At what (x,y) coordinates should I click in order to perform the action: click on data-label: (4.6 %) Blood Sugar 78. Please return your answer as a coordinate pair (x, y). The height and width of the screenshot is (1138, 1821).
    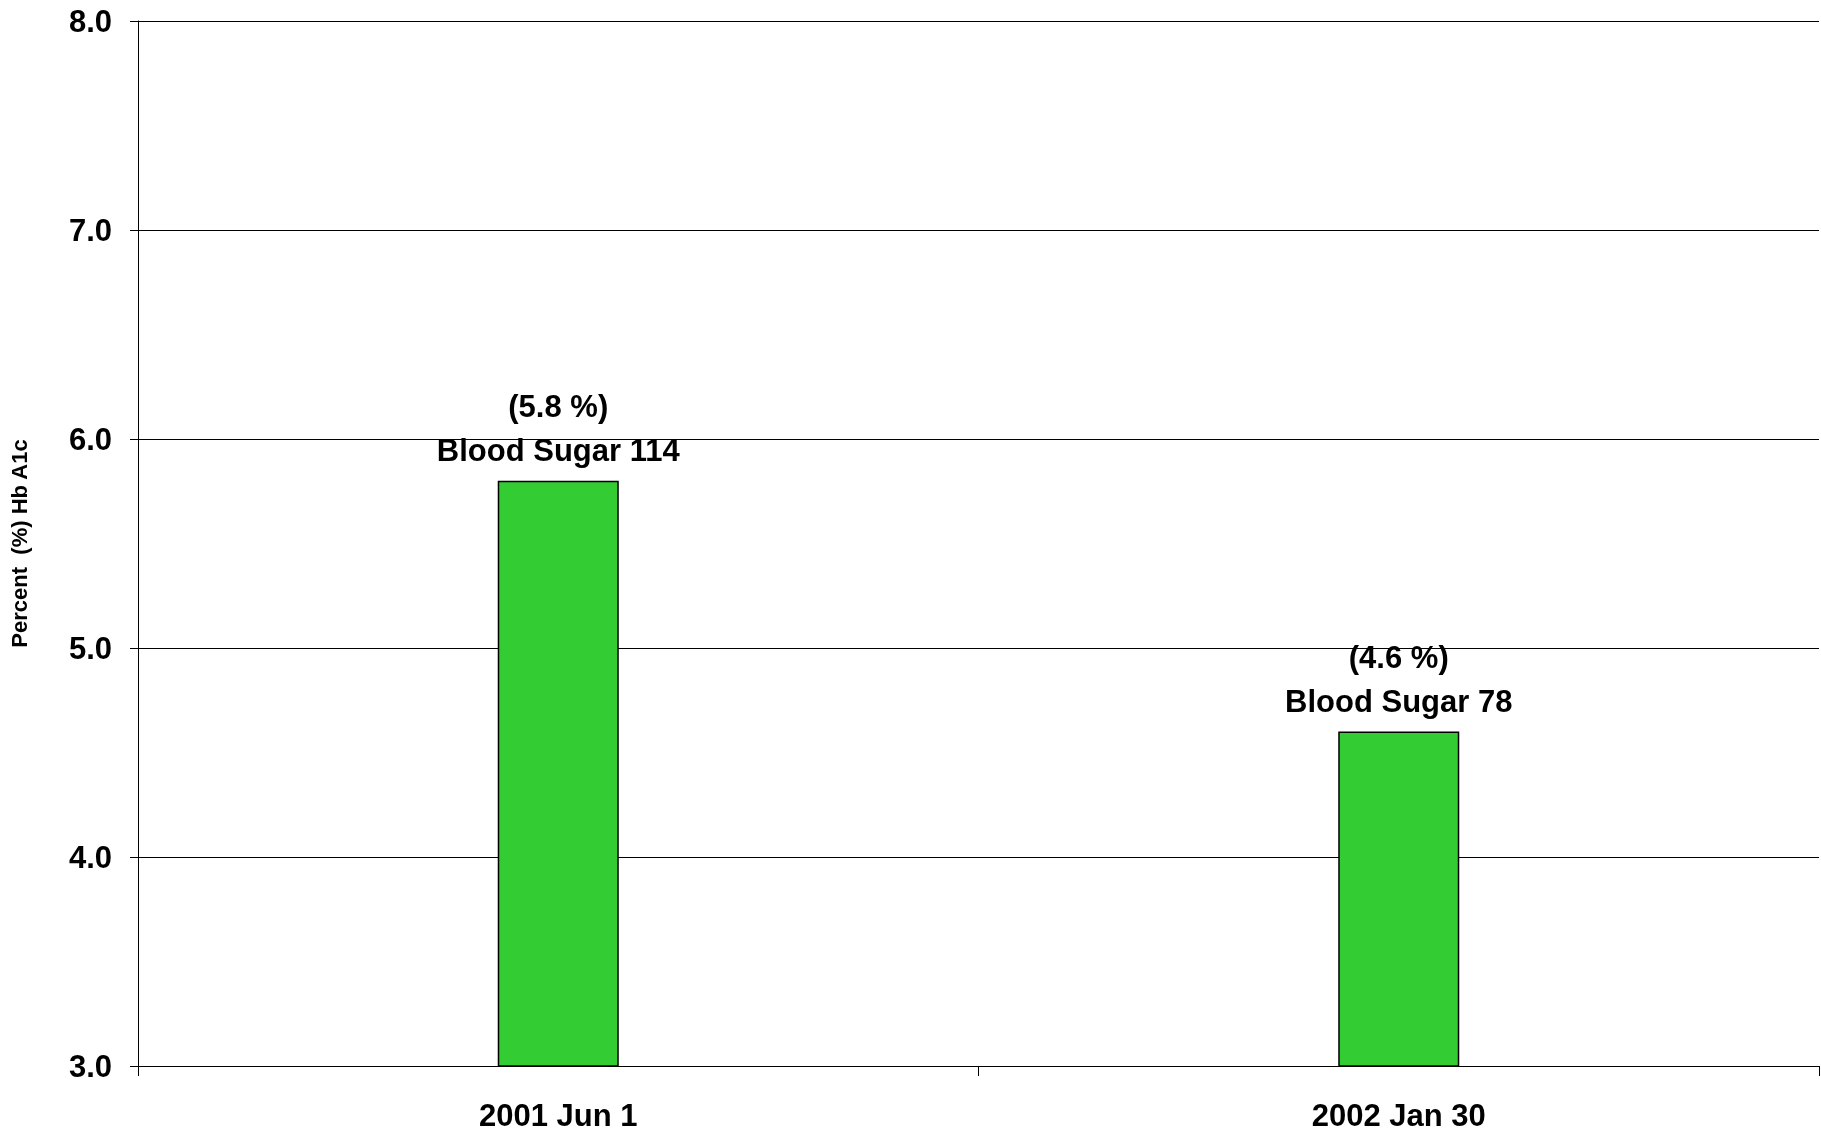
    Looking at the image, I should click on (1399, 680).